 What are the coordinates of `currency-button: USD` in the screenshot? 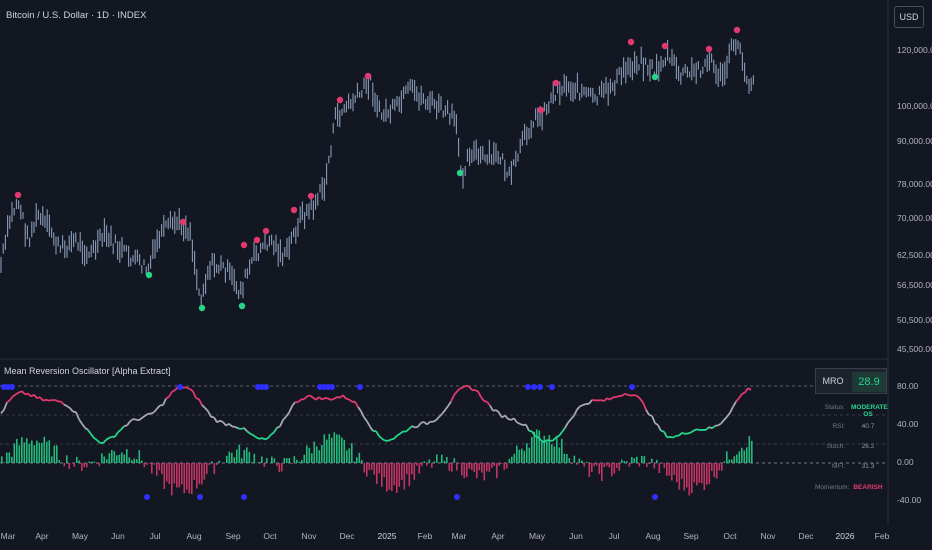 It's located at (909, 17).